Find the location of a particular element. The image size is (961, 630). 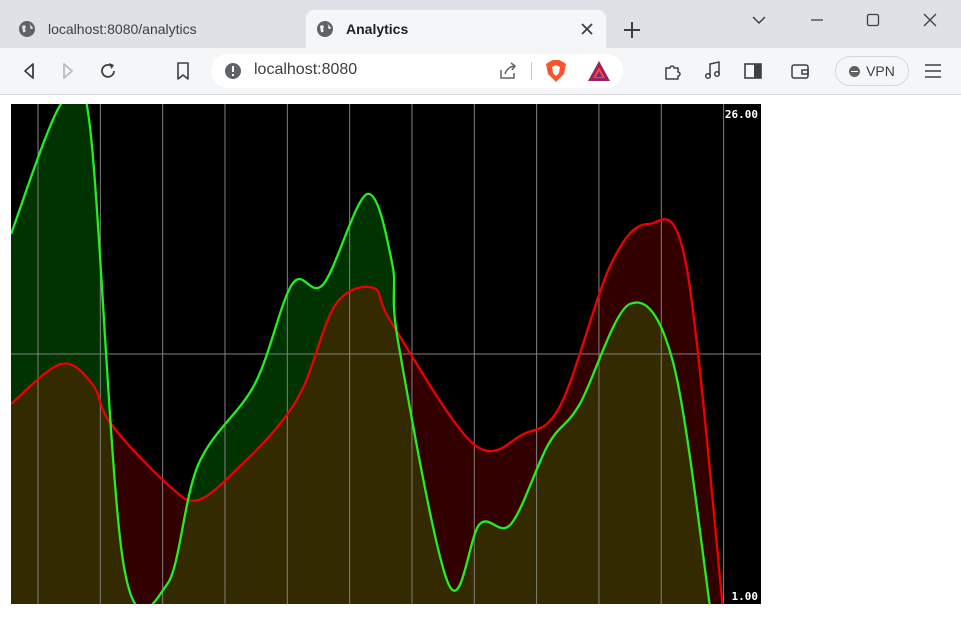

bookmark-button is located at coordinates (183, 71).